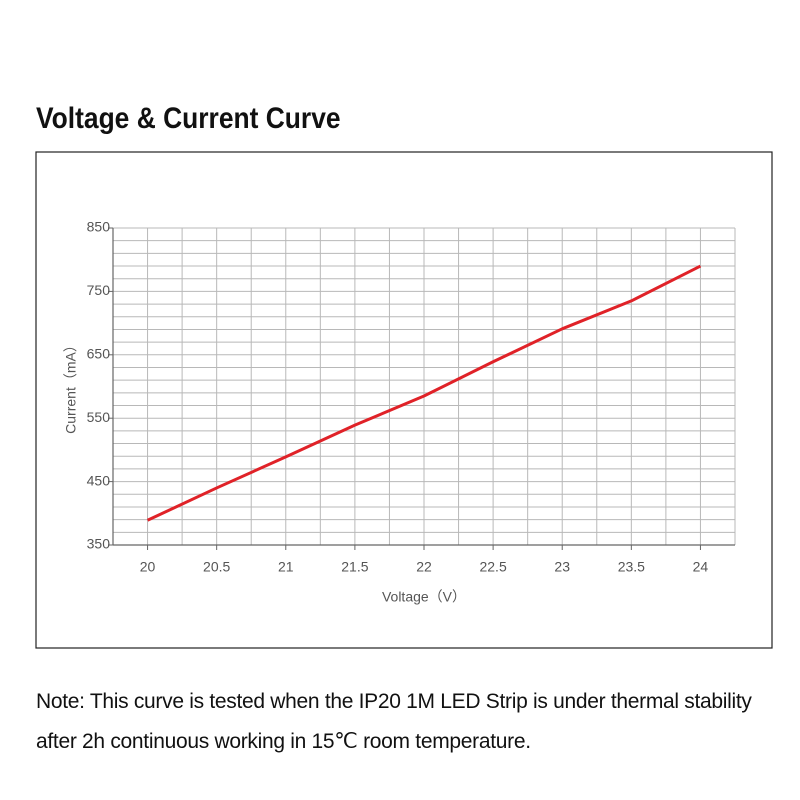 This screenshot has height=800, width=800. I want to click on y-tick-label: 850, so click(99, 227).